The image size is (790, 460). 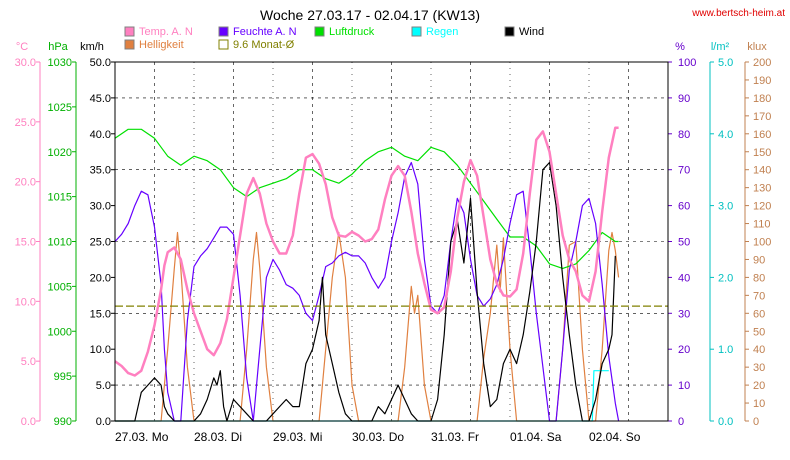 I want to click on tick-label: 1000, so click(x=60, y=332).